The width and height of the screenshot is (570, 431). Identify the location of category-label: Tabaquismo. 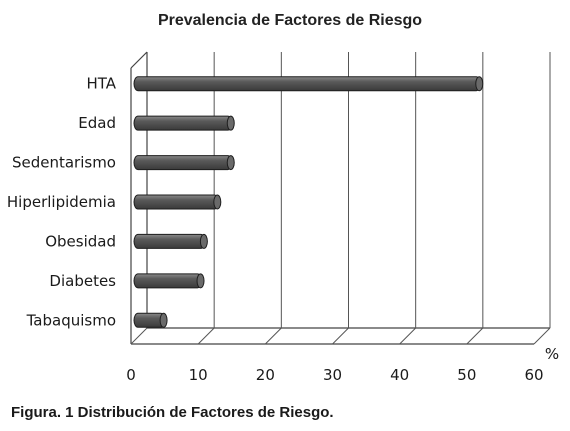
(71, 320).